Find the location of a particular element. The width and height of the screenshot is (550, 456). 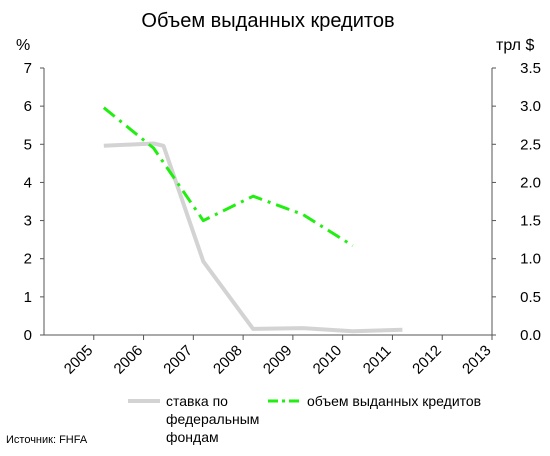

y-right-tick-label: 3.5 is located at coordinates (530, 68).